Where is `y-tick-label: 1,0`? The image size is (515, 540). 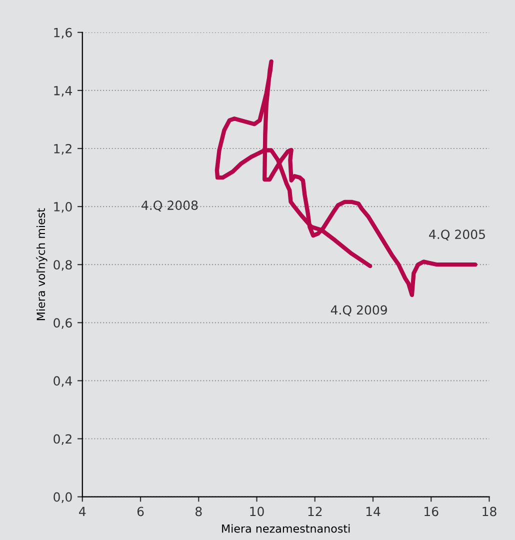
y-tick-label: 1,0 is located at coordinates (63, 207).